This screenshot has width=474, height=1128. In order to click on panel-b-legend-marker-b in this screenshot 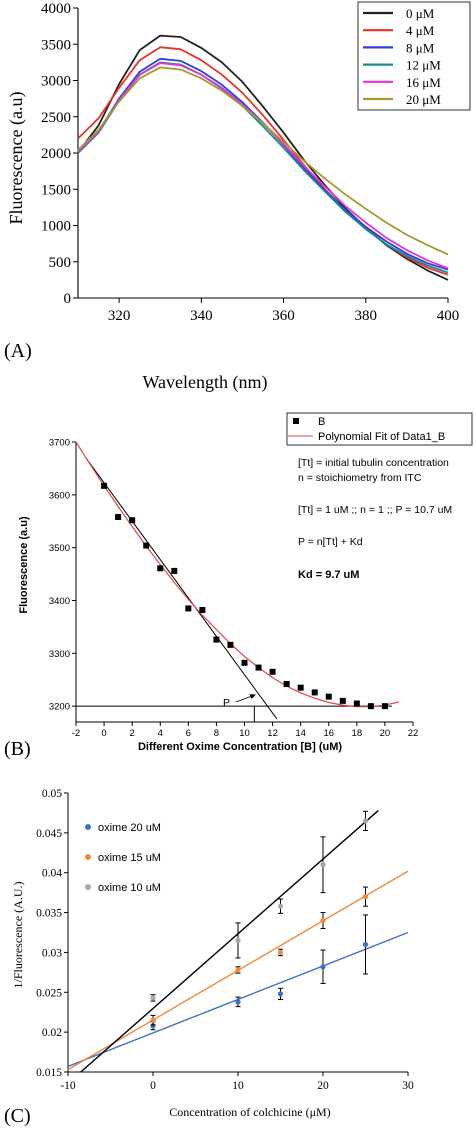, I will do `click(296, 421)`.